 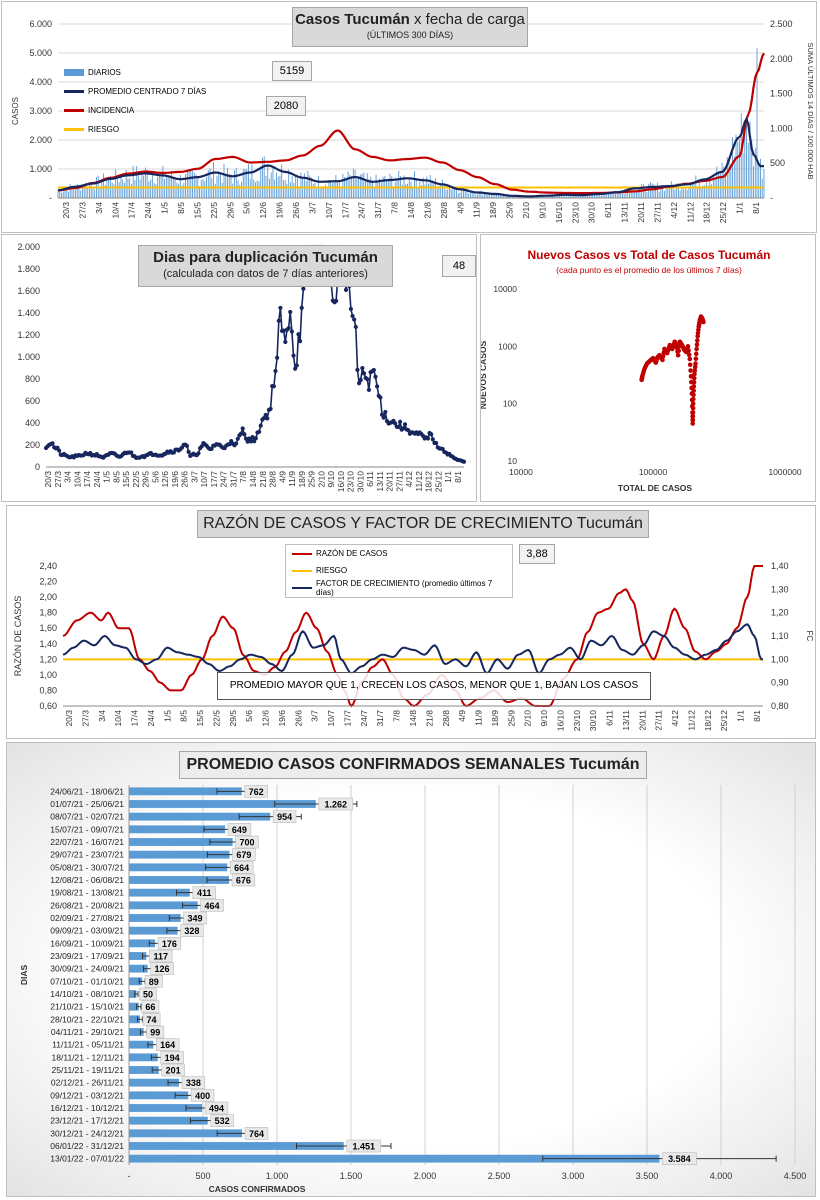 What do you see at coordinates (331, 718) in the screenshot?
I see `x-tick-label: 10/7` at bounding box center [331, 718].